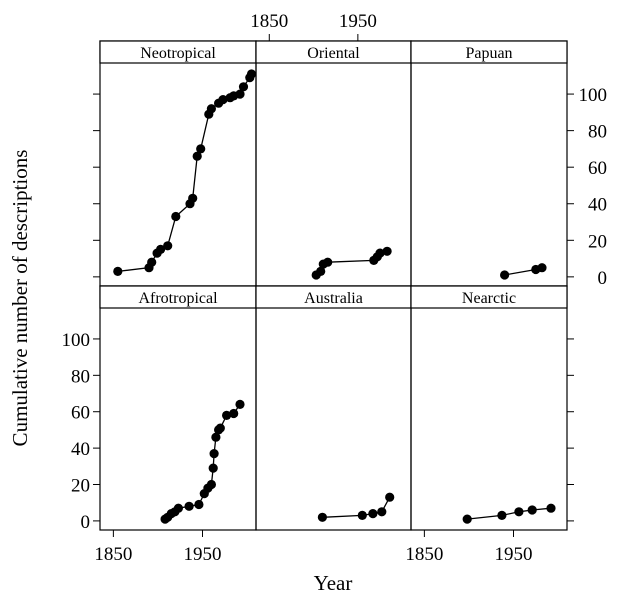 Image resolution: width=617 pixels, height=598 pixels. Describe the element at coordinates (333, 408) in the screenshot. I see `panel-australia: Australia` at that location.